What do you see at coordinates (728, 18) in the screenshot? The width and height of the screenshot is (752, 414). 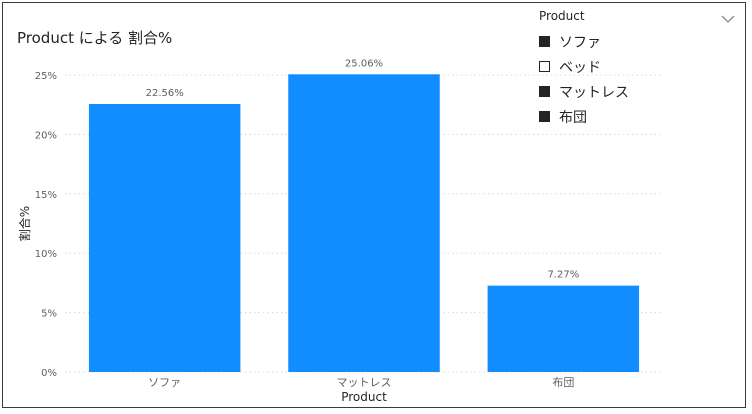 I see `chevron-down-icon` at bounding box center [728, 18].